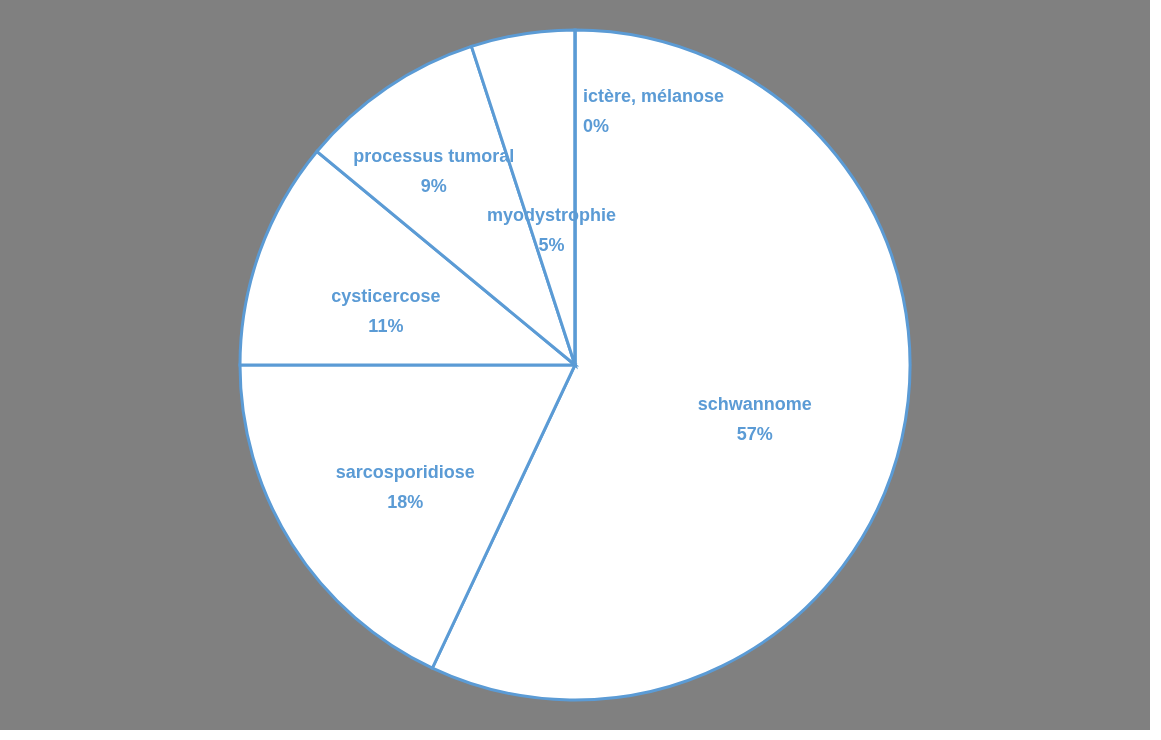 The image size is (1161, 740). What do you see at coordinates (754, 434) in the screenshot?
I see `data-label: 57%` at bounding box center [754, 434].